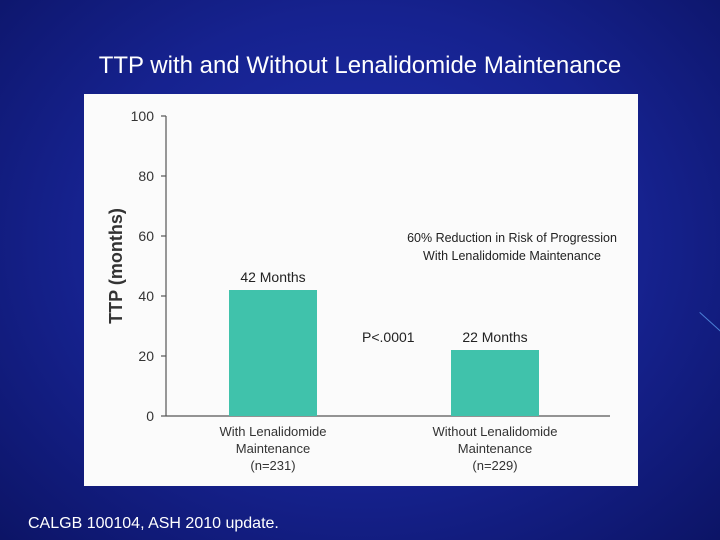 This screenshot has width=720, height=540. I want to click on x-category-label: (n=229), so click(494, 465).